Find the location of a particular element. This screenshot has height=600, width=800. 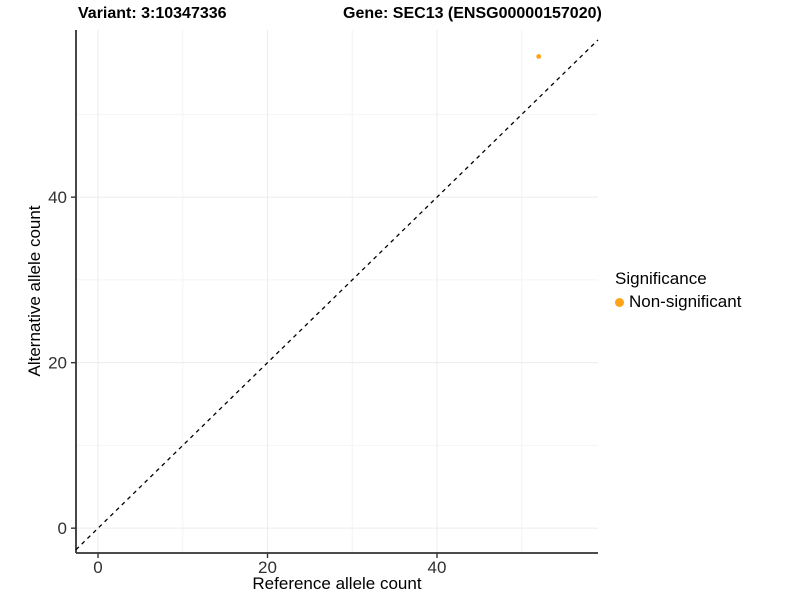

legend-item-non-significant: Non-significant is located at coordinates (678, 302).